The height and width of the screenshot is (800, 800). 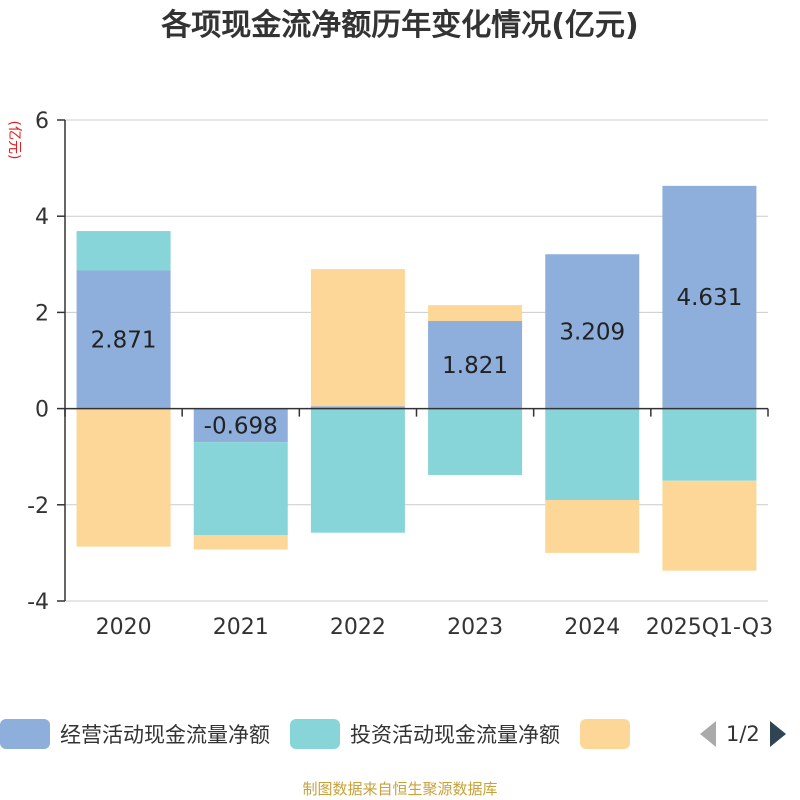 I want to click on bar-1-2021, so click(x=240, y=489).